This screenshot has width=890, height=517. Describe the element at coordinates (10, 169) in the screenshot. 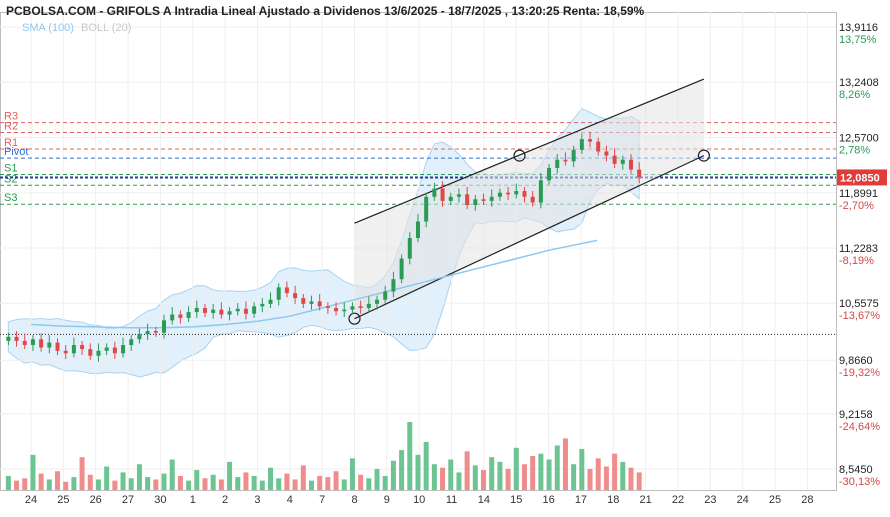

I see `pivot-label: S1` at that location.